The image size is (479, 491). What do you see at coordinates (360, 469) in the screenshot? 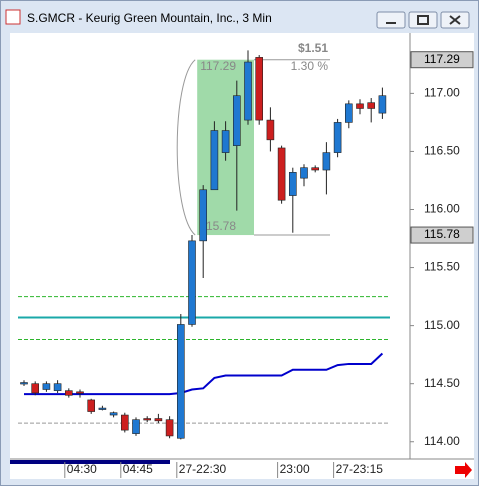
I see `x-tick-label: 27-23:15` at bounding box center [360, 469].